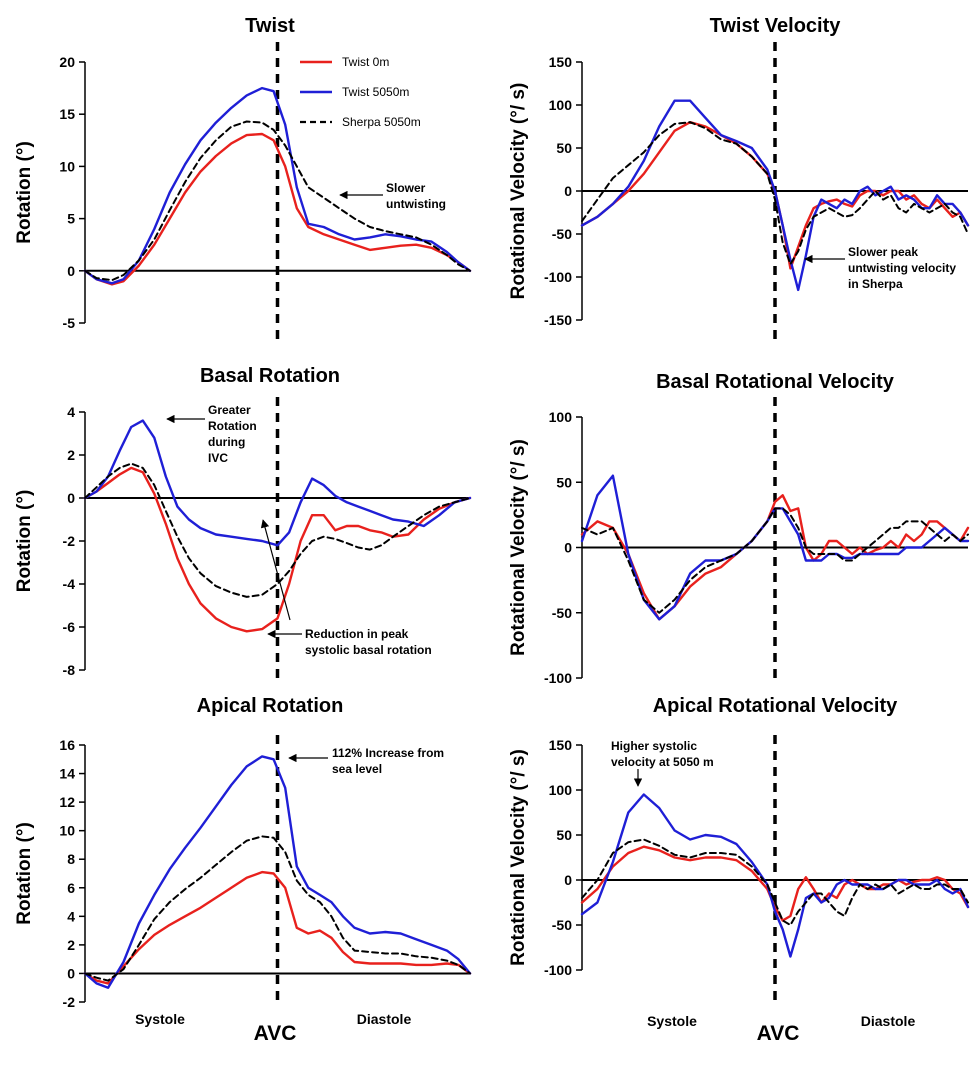 The width and height of the screenshot is (970, 1070). What do you see at coordinates (375, 92) in the screenshot?
I see `legend-label-twist-5050m: Twist 5050m` at bounding box center [375, 92].